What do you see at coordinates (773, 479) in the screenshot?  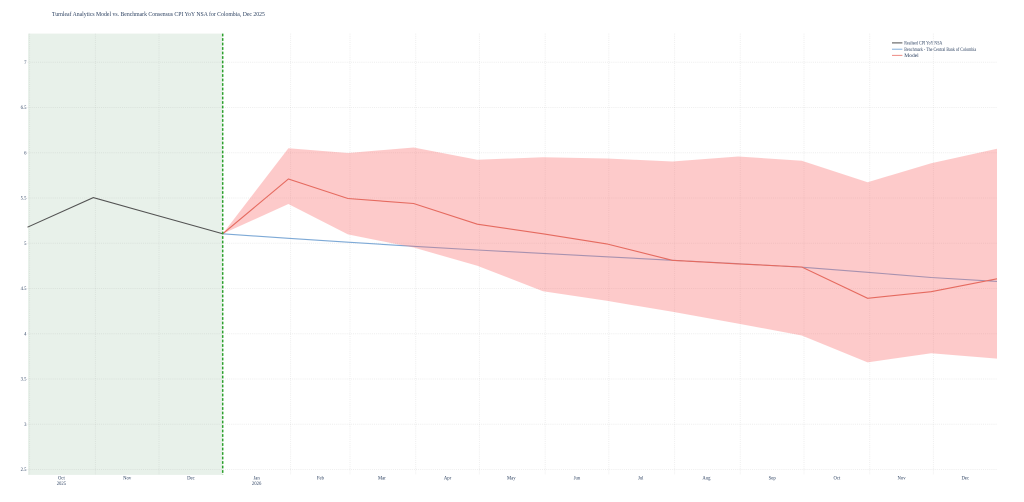 I see `svg-text: Sep` at bounding box center [773, 479].